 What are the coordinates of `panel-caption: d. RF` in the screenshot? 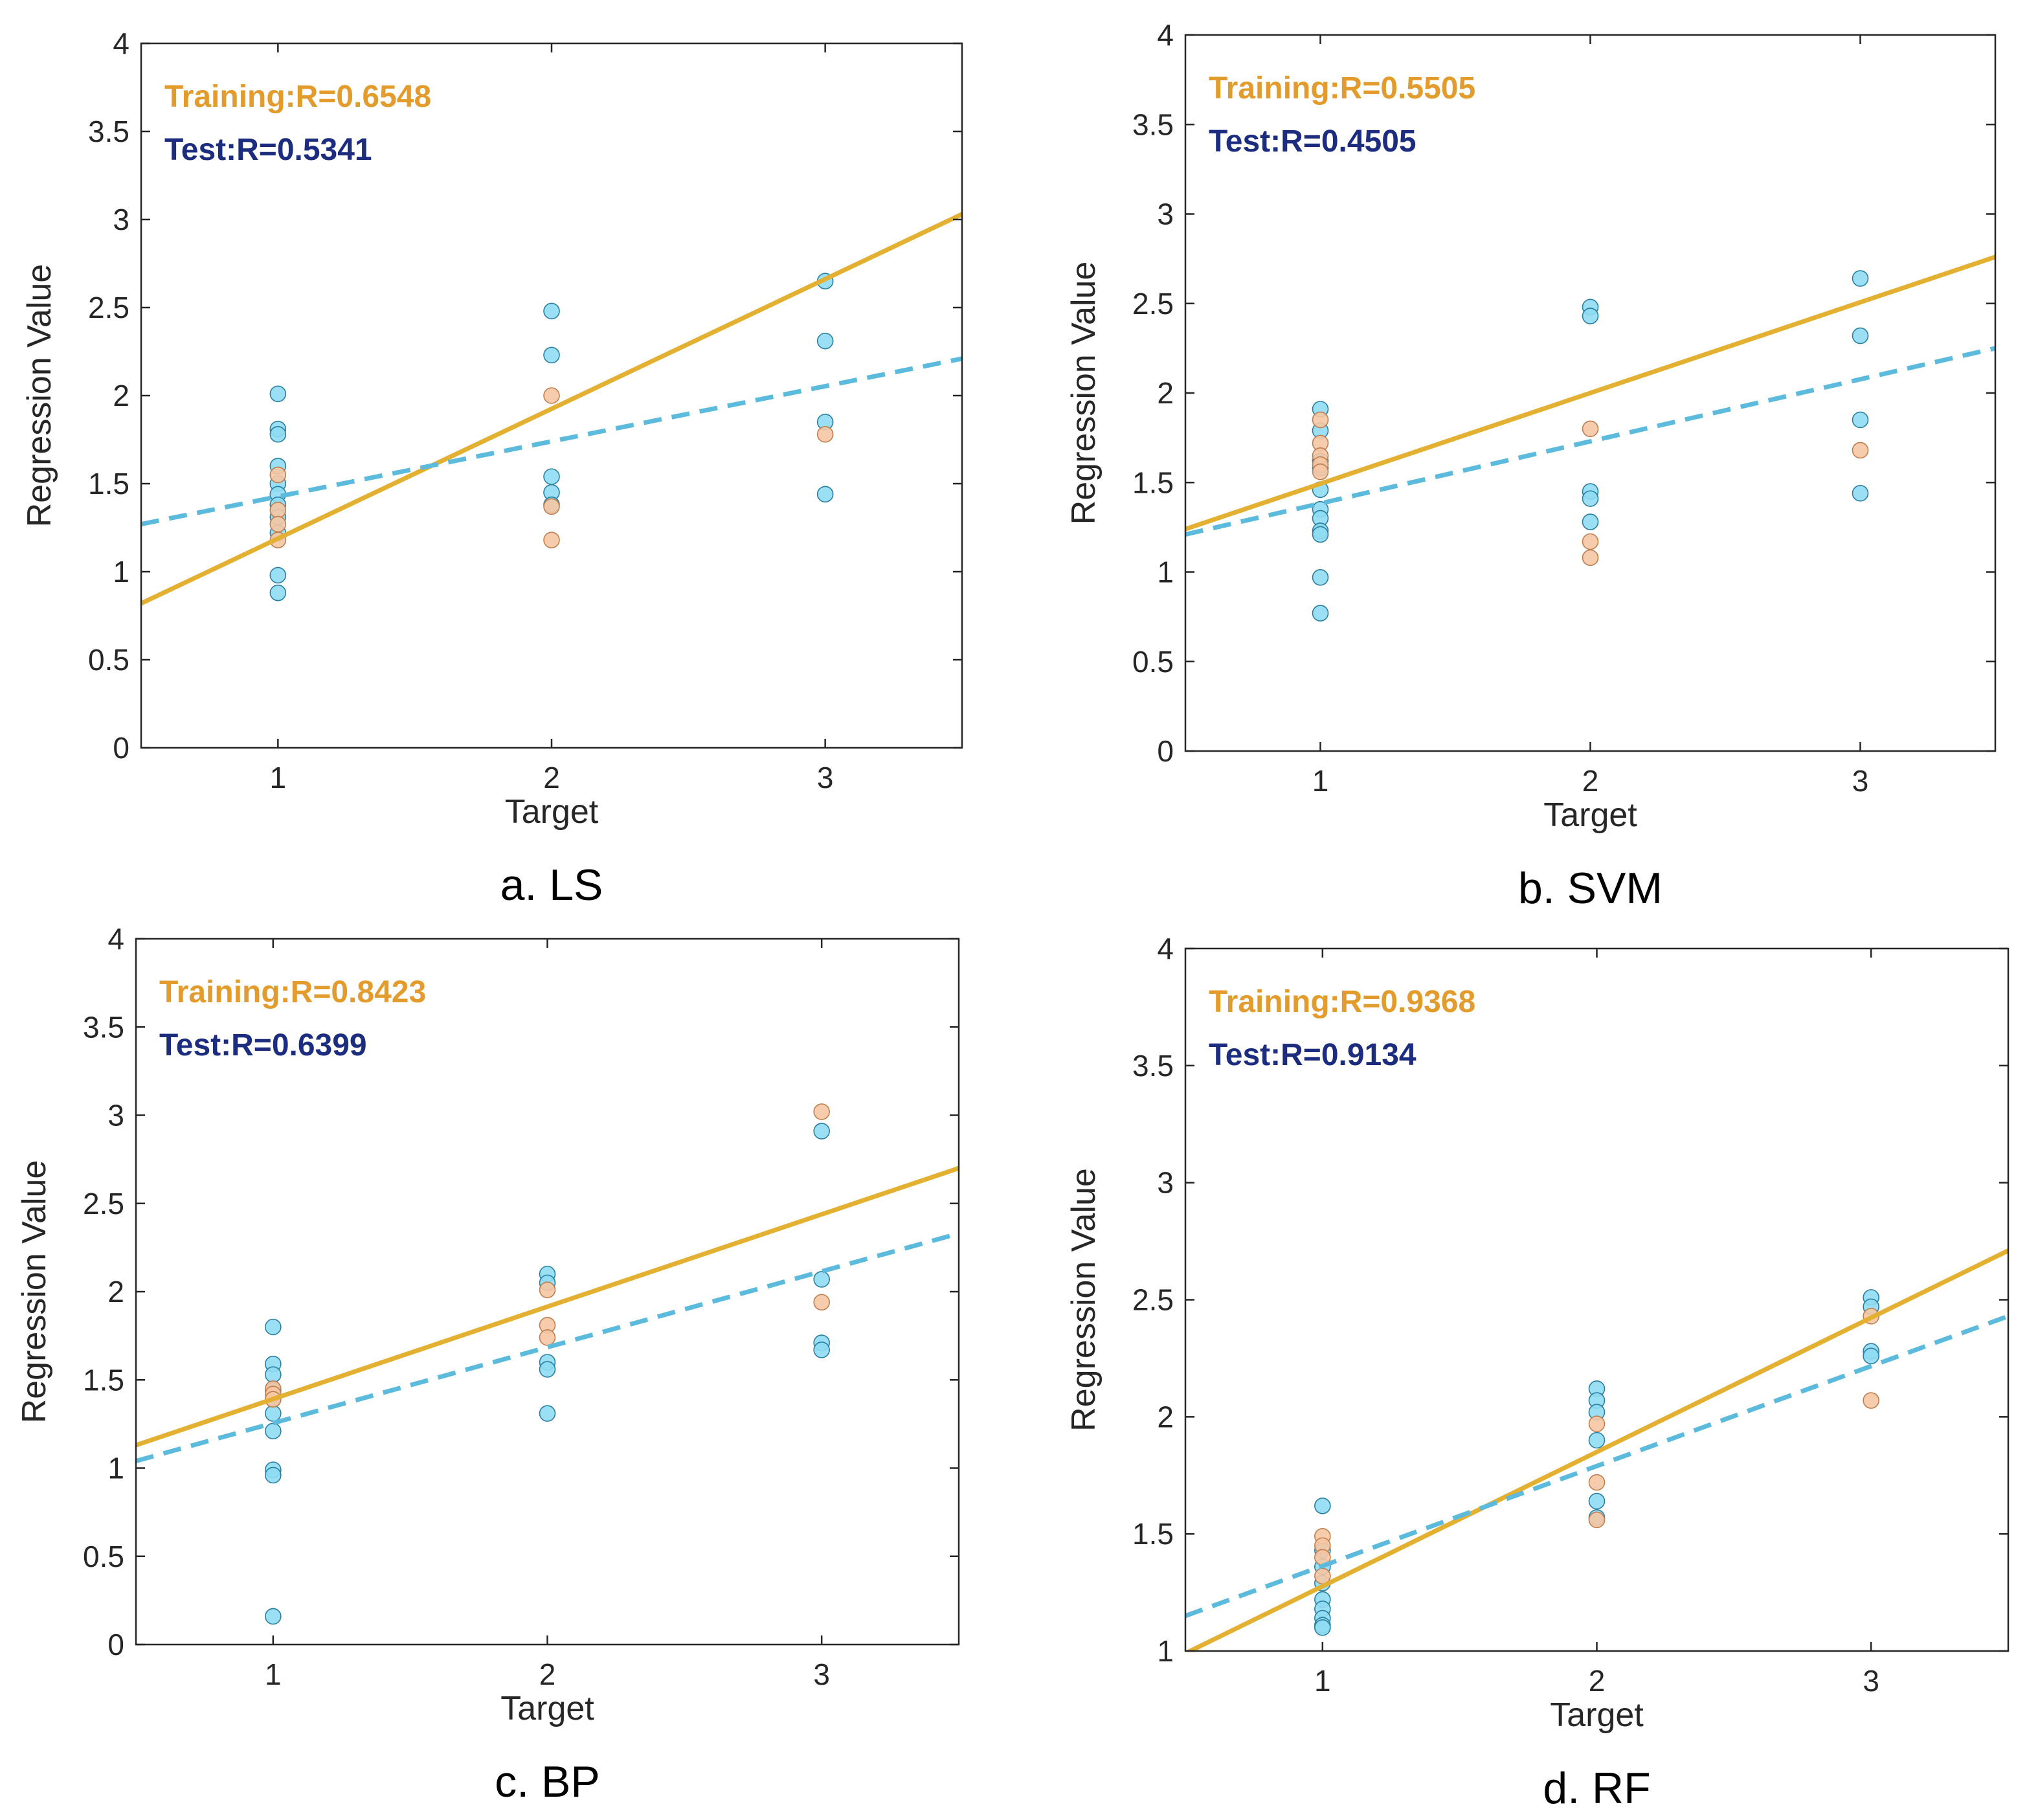 It's located at (1596, 1788).